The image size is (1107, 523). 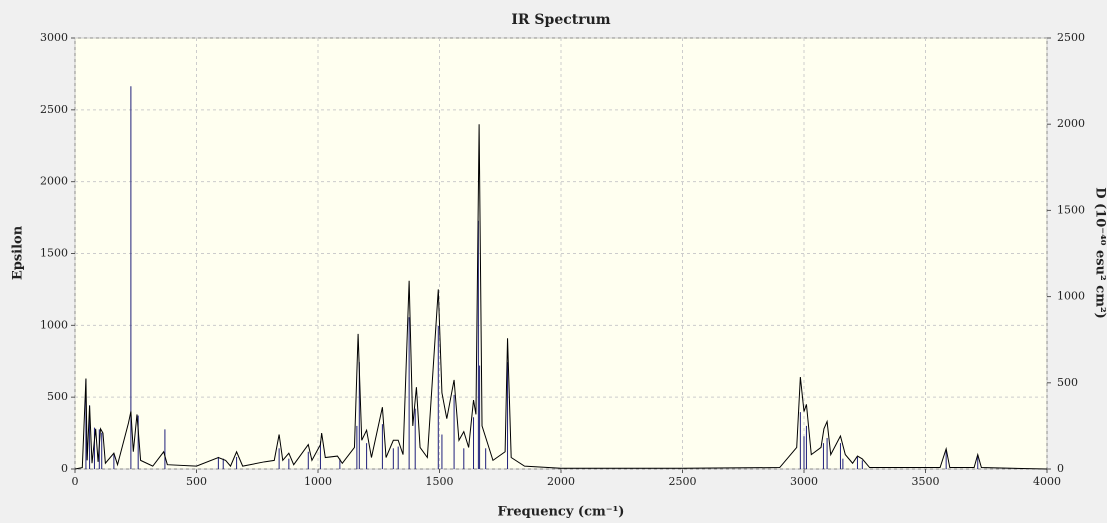 What do you see at coordinates (18, 252) in the screenshot?
I see `y-axis-label: Epsilon` at bounding box center [18, 252].